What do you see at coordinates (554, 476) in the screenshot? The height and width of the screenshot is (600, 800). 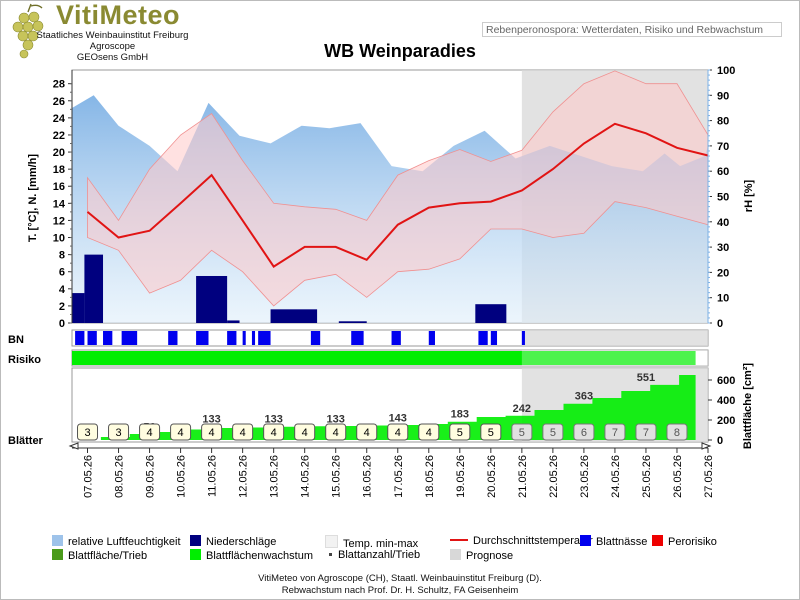 I see `x-tick-label: 22.05.26` at bounding box center [554, 476].